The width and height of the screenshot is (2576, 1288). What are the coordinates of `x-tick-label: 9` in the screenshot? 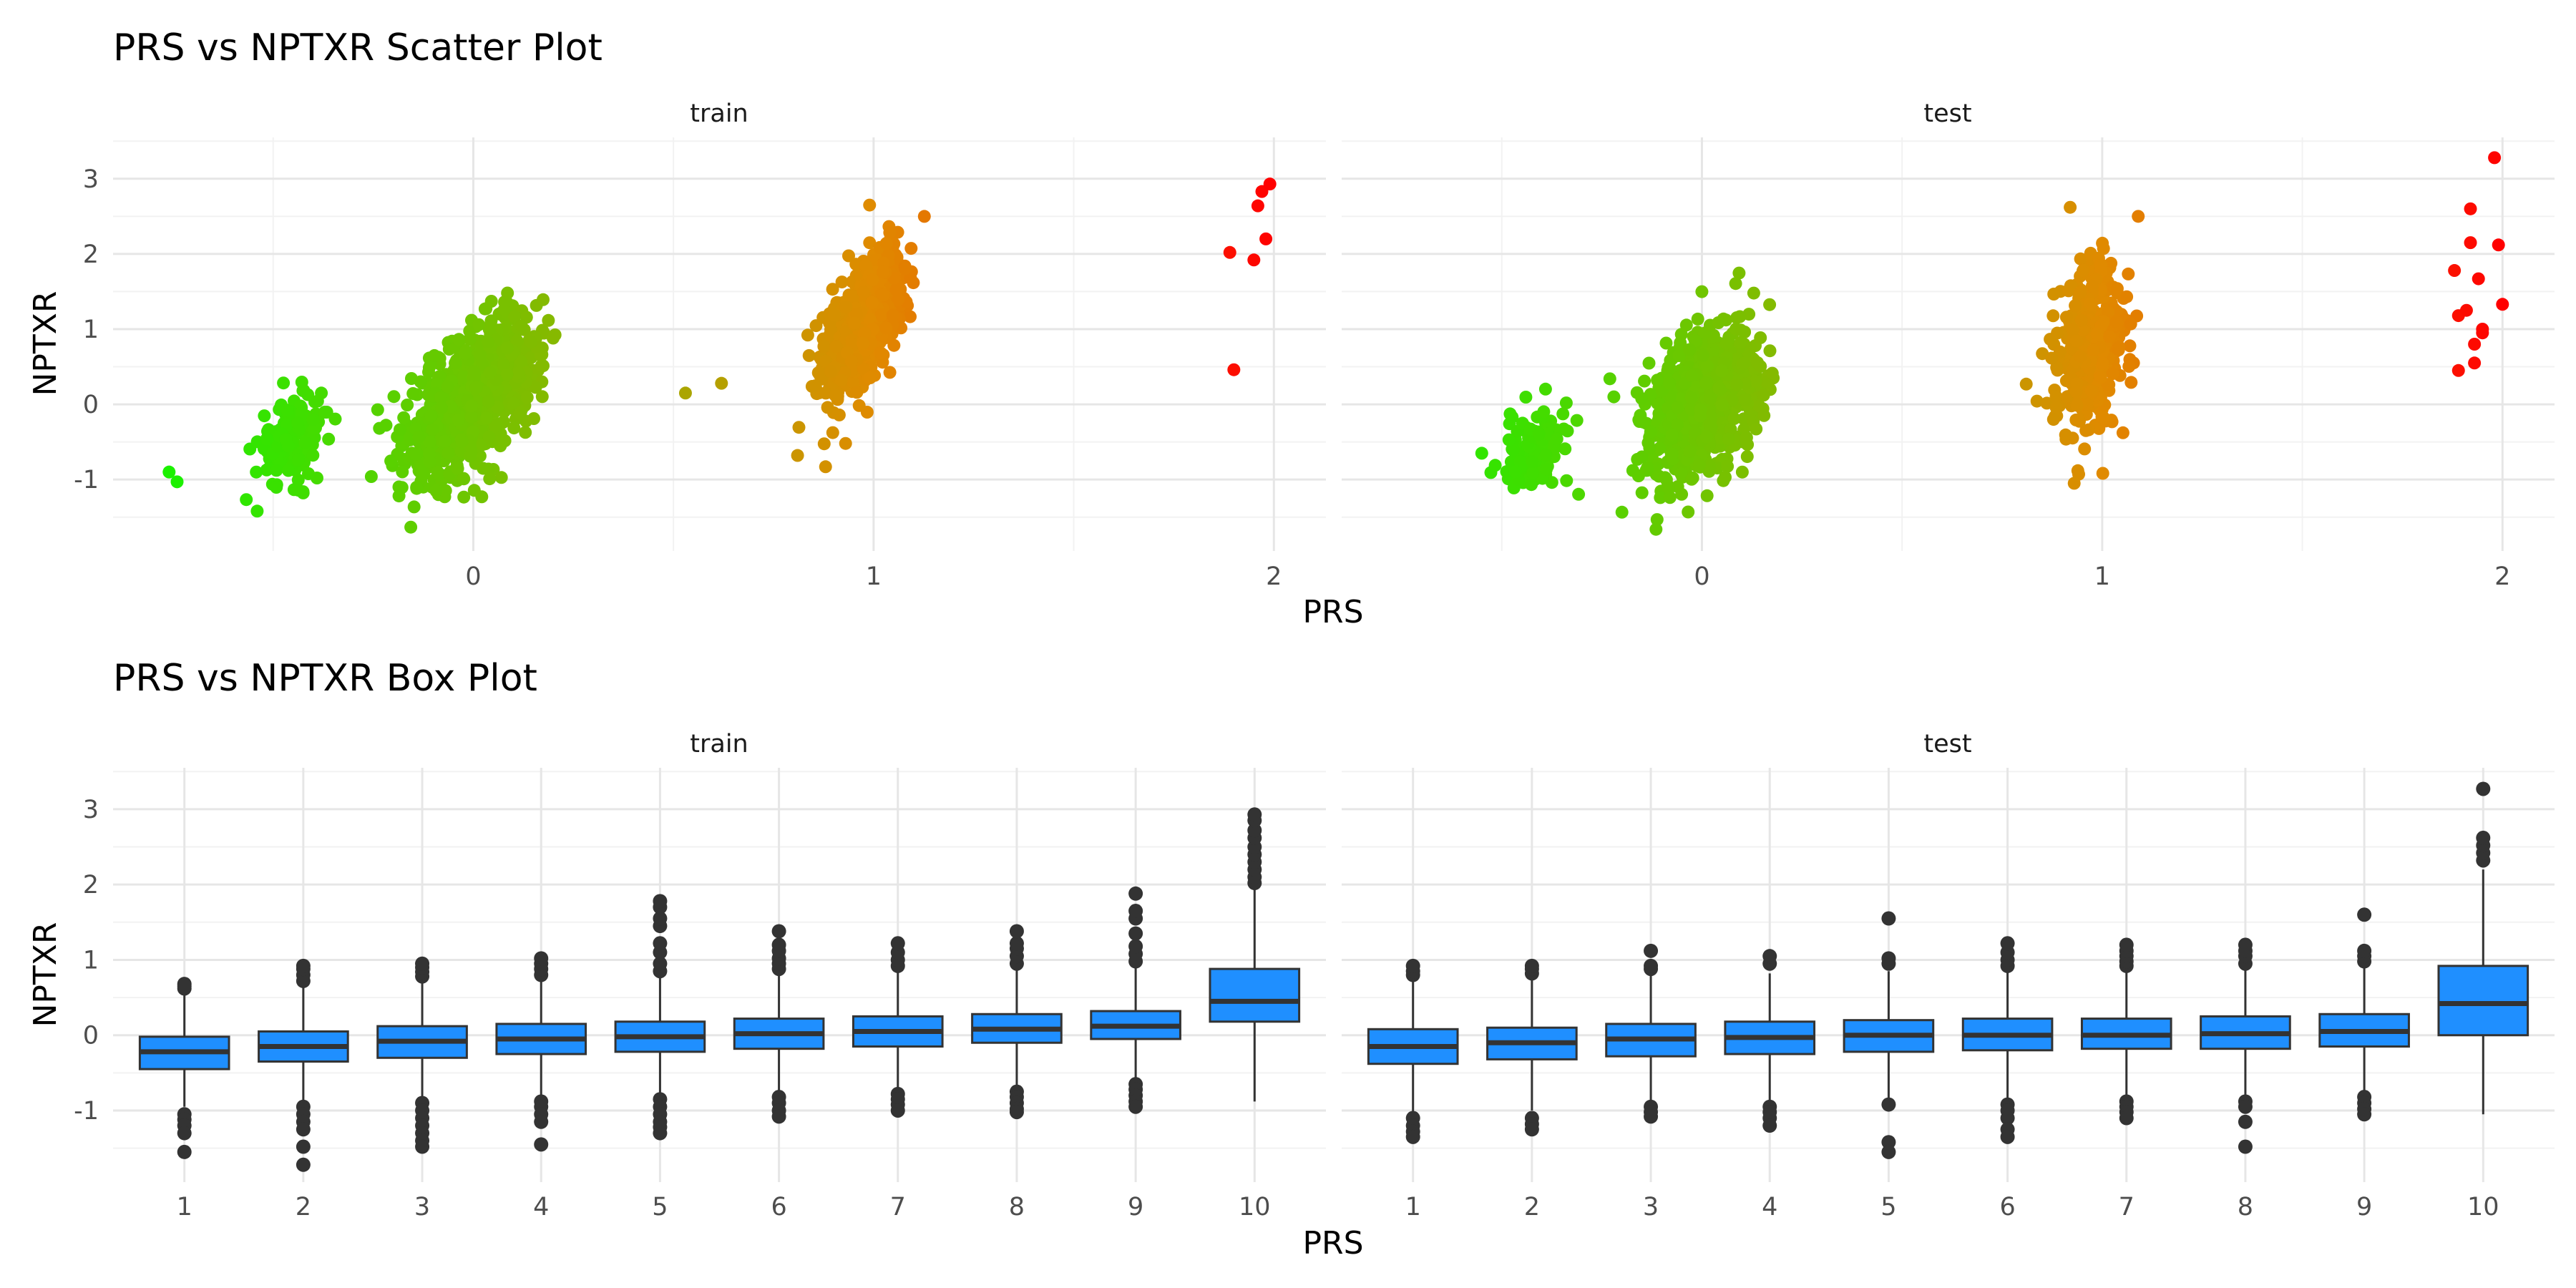 It's located at (1135, 1207).